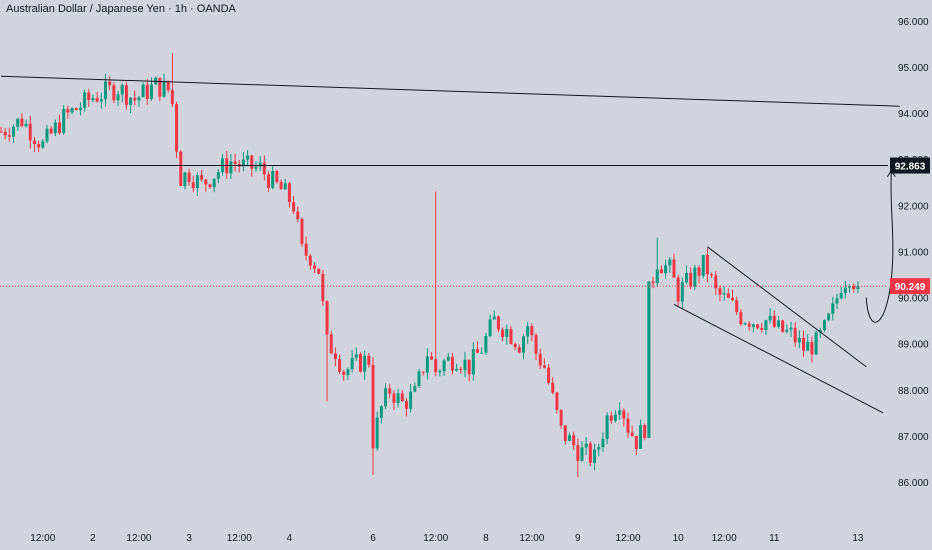  Describe the element at coordinates (913, 483) in the screenshot. I see `price-tick-label: 86.000` at that location.